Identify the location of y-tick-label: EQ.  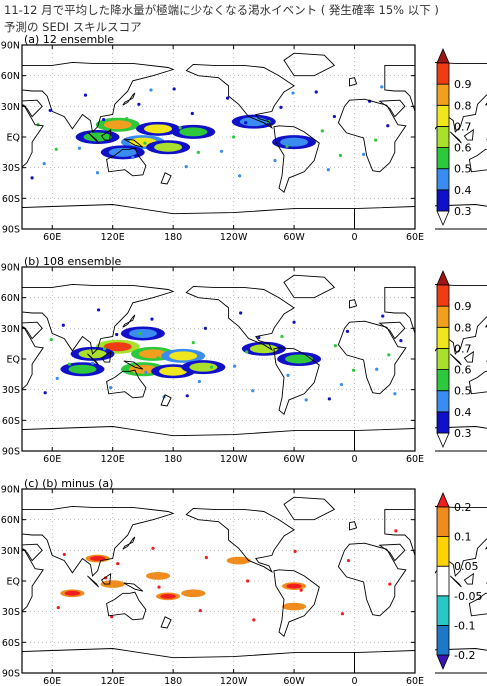
(13, 582).